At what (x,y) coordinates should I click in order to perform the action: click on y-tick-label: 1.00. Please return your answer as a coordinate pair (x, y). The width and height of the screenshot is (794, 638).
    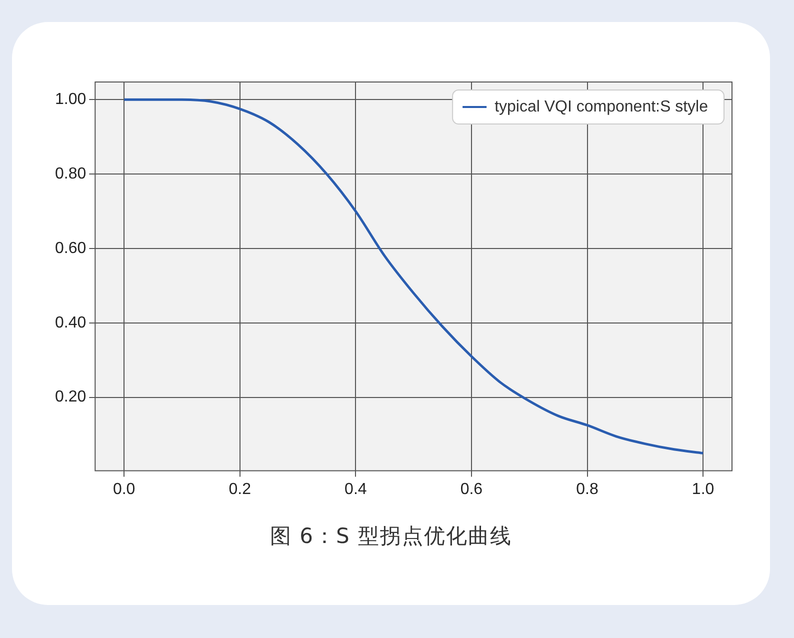
    Looking at the image, I should click on (70, 99).